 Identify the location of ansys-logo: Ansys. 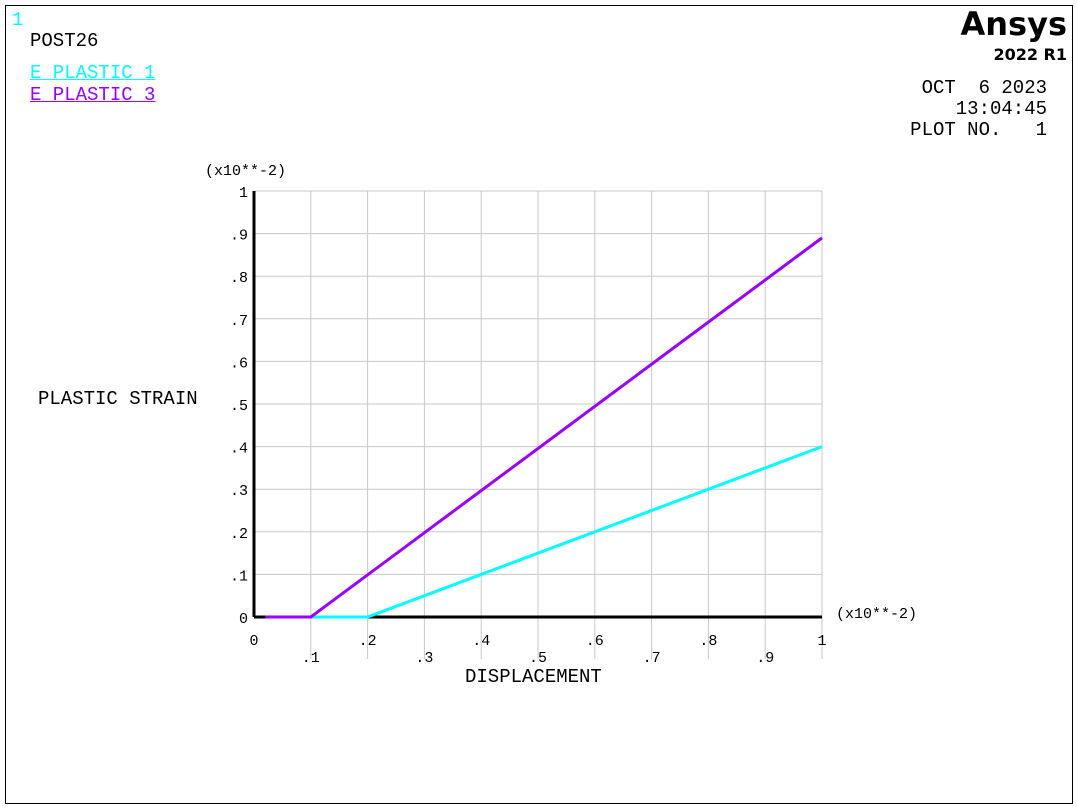
(1014, 24).